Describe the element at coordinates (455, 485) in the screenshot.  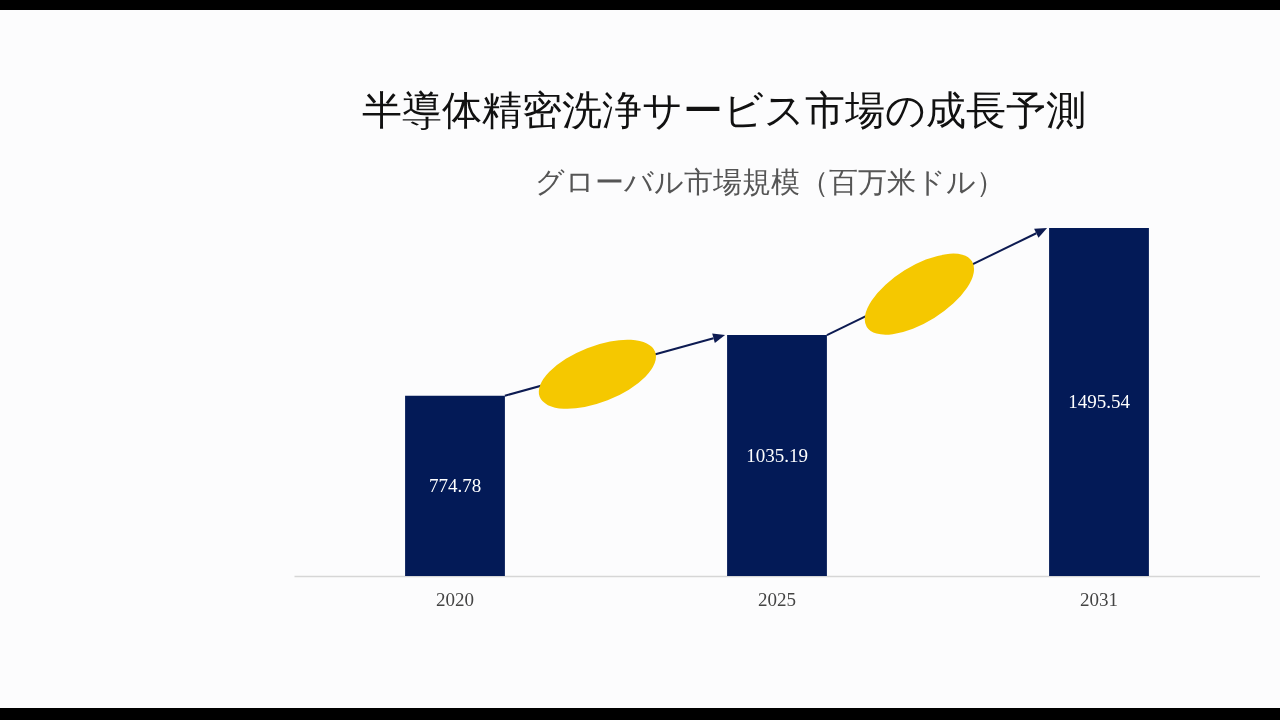
I see `data-label: 774.78` at that location.